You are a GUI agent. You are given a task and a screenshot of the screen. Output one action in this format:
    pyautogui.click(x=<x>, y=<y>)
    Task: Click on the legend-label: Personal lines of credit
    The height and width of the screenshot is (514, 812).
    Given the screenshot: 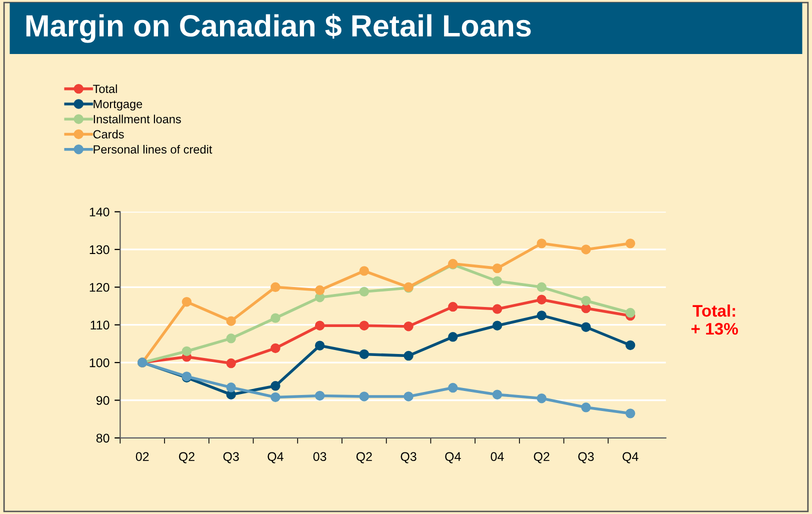 What is the action you would take?
    pyautogui.click(x=153, y=149)
    